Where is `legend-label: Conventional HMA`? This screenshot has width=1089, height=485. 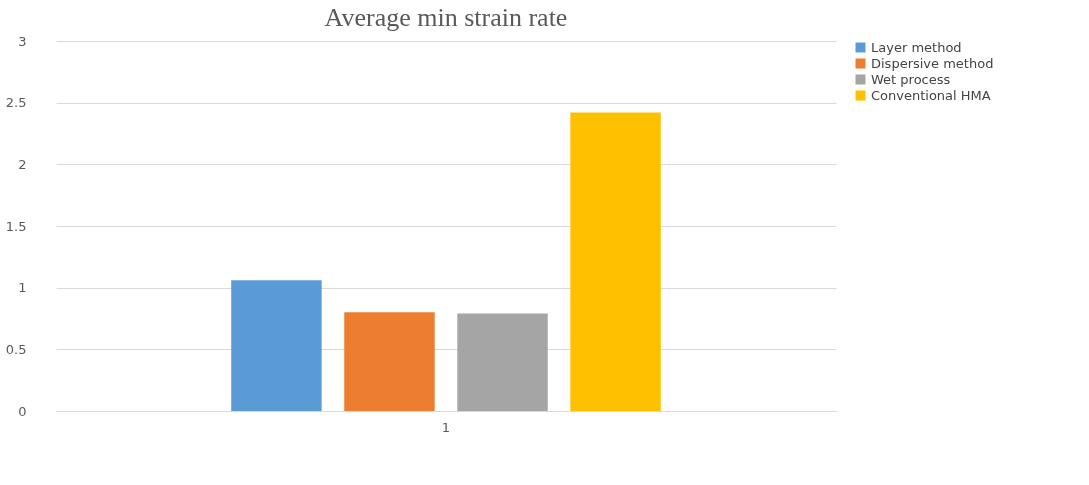
legend-label: Conventional HMA is located at coordinates (931, 95).